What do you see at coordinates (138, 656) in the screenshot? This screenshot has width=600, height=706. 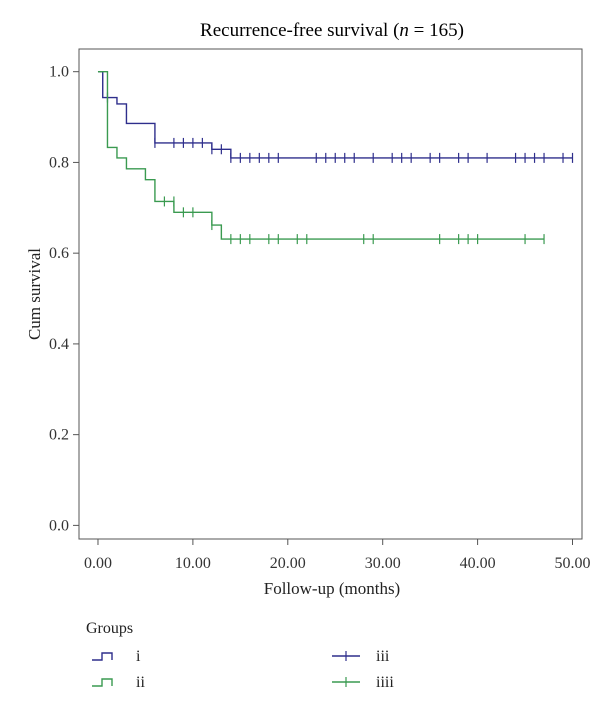 I see `legend-label: i` at bounding box center [138, 656].